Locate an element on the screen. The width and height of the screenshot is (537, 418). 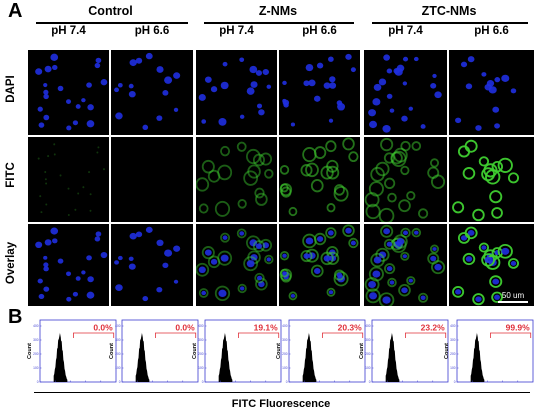
histogram-5: 0 100 200 300 400 Count 23.2% is located at coordinates (404, 352).